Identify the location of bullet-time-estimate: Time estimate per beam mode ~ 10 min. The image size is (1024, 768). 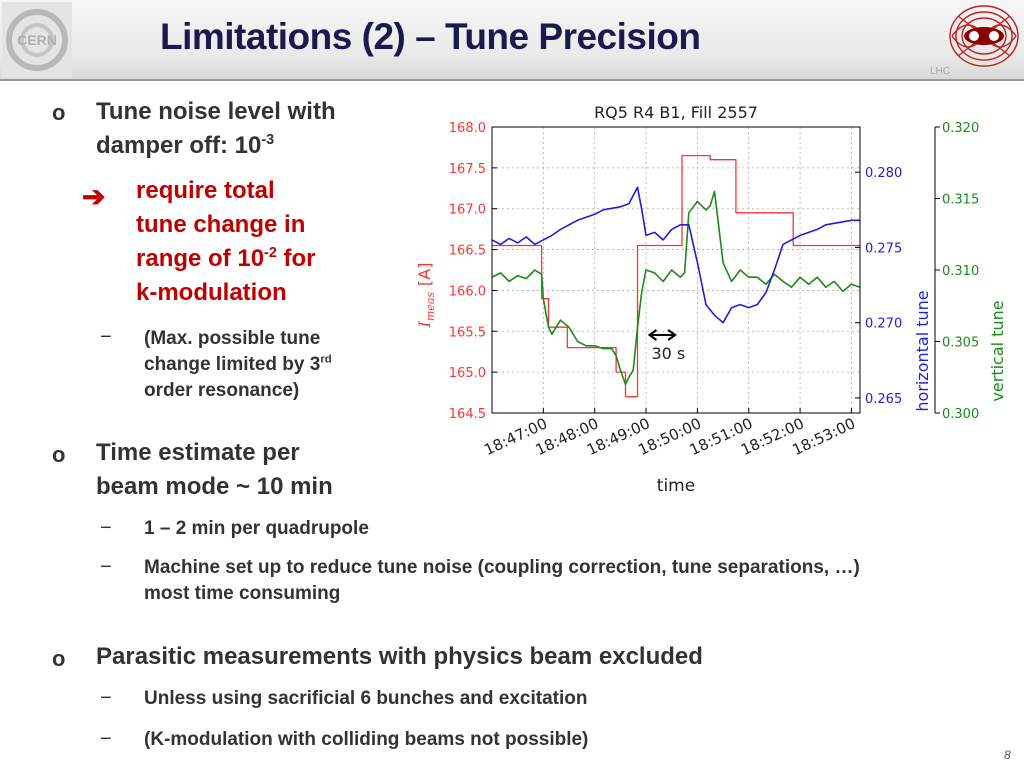
(214, 470).